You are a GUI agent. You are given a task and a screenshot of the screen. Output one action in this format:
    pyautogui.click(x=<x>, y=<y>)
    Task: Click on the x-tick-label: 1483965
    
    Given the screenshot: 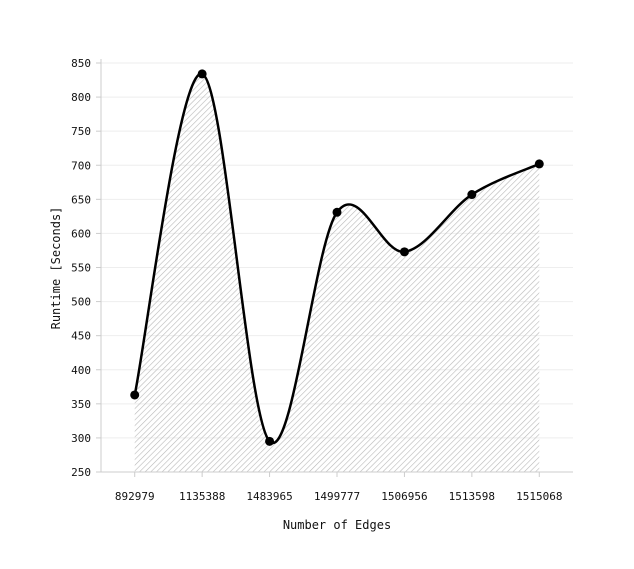 What is the action you would take?
    pyautogui.click(x=269, y=496)
    